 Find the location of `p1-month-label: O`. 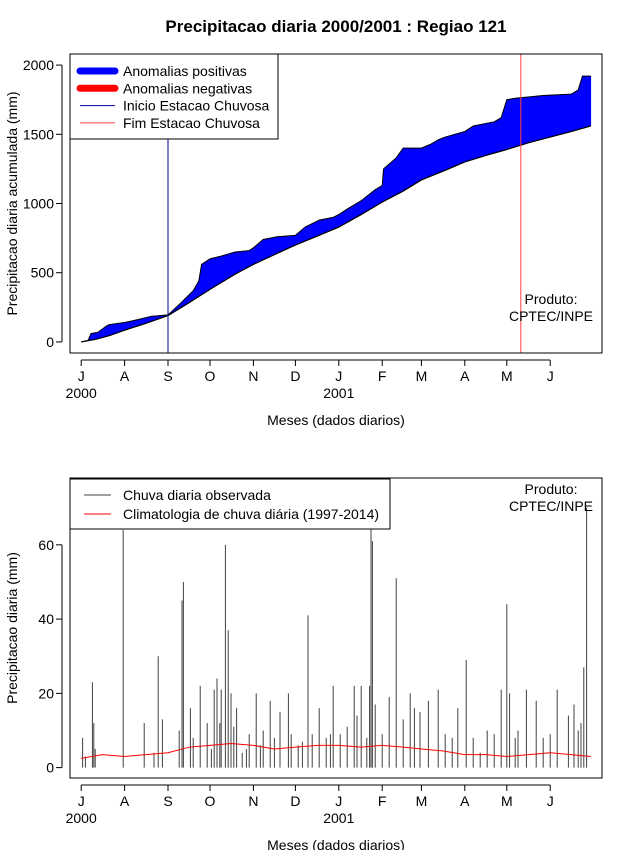

p1-month-label: O is located at coordinates (210, 376).